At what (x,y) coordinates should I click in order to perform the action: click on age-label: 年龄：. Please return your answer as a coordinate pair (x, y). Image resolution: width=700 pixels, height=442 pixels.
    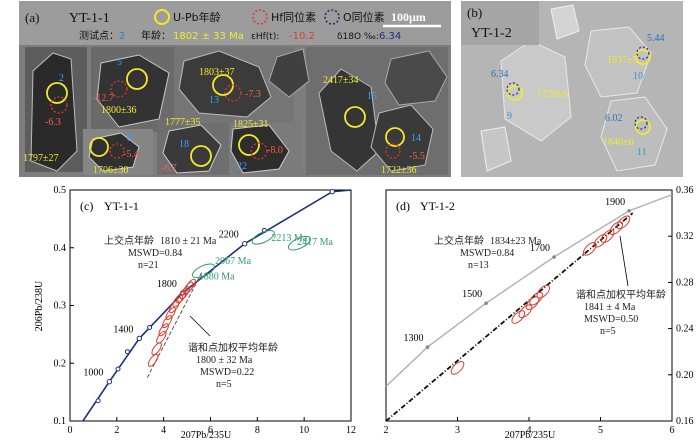
    Looking at the image, I should click on (156, 35).